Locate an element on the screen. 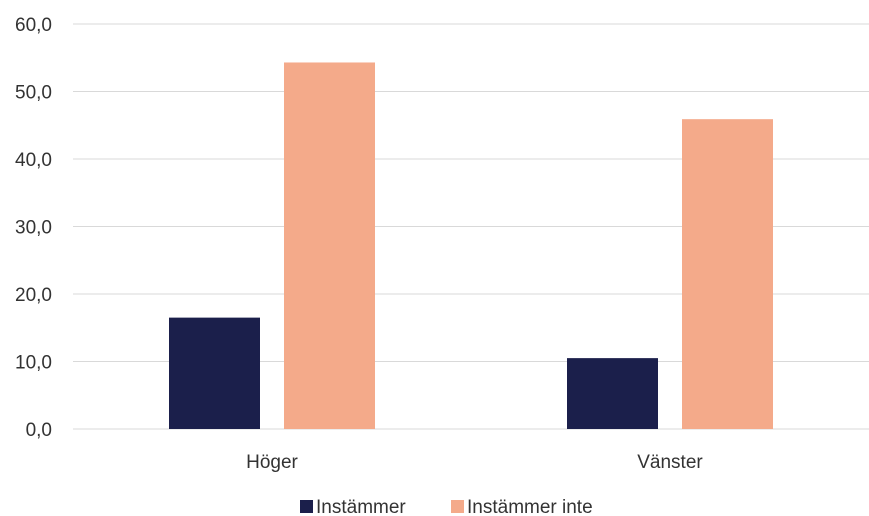 The height and width of the screenshot is (516, 869). y-tick-label: 30,0 is located at coordinates (33, 228).